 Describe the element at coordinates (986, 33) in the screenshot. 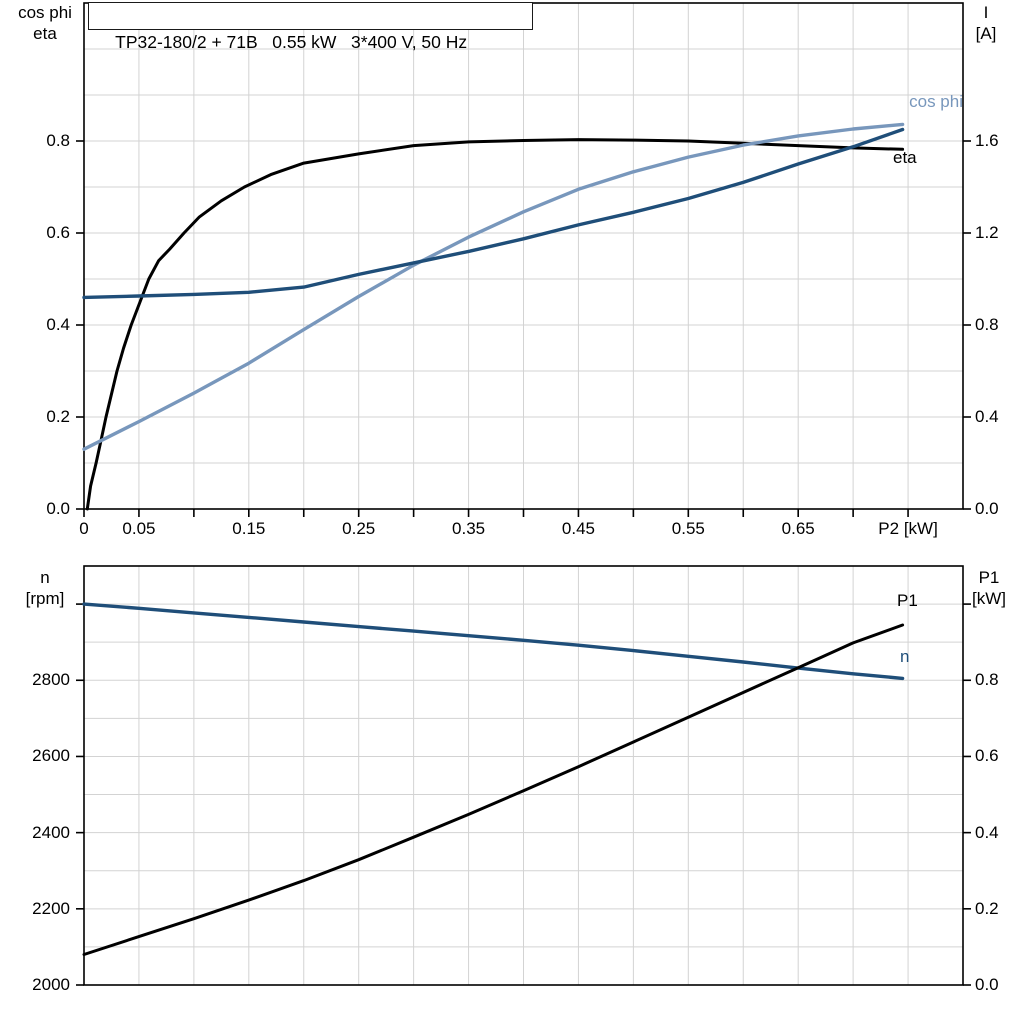

I see `axis-label-line: [A]` at that location.